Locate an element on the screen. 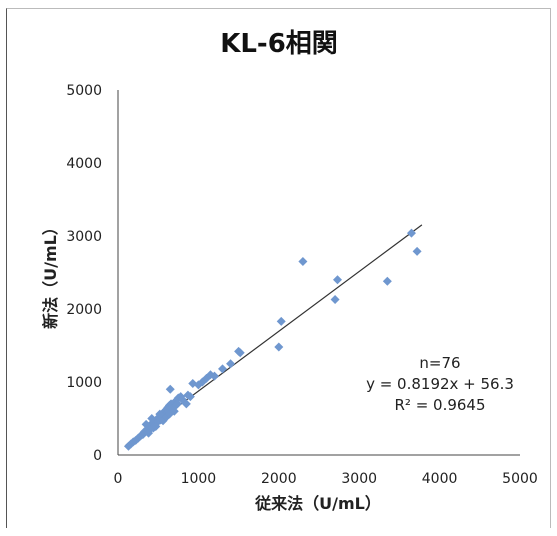 Image resolution: width=557 pixels, height=536 pixels. y-tick-label: 0 is located at coordinates (97, 456).